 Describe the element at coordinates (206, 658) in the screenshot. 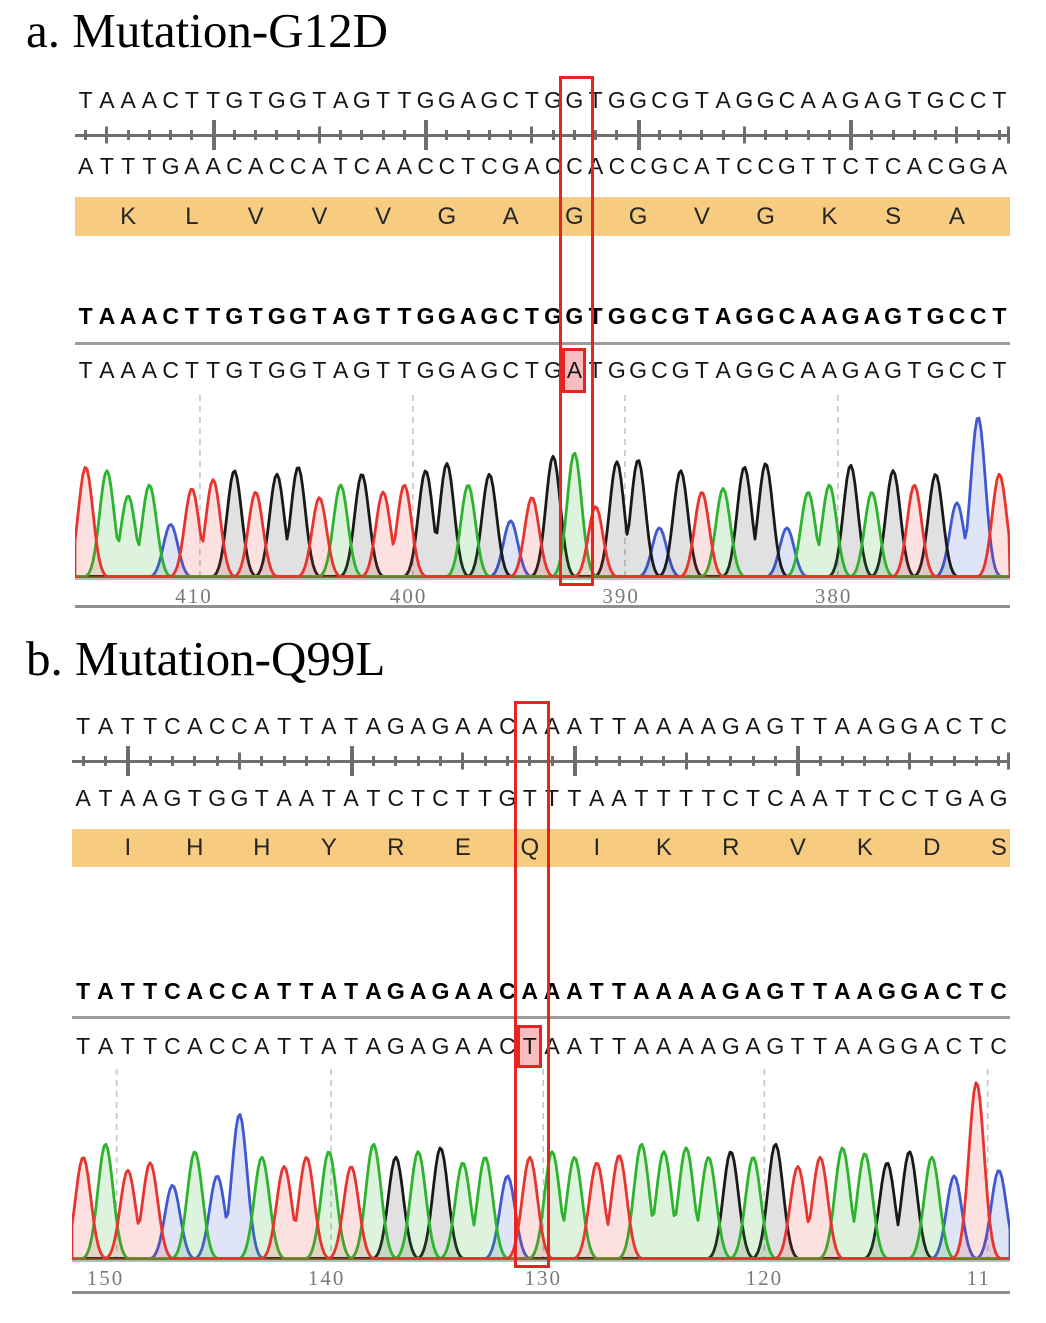

I see `panel-b-title: b. Mutation-Q99L` at that location.